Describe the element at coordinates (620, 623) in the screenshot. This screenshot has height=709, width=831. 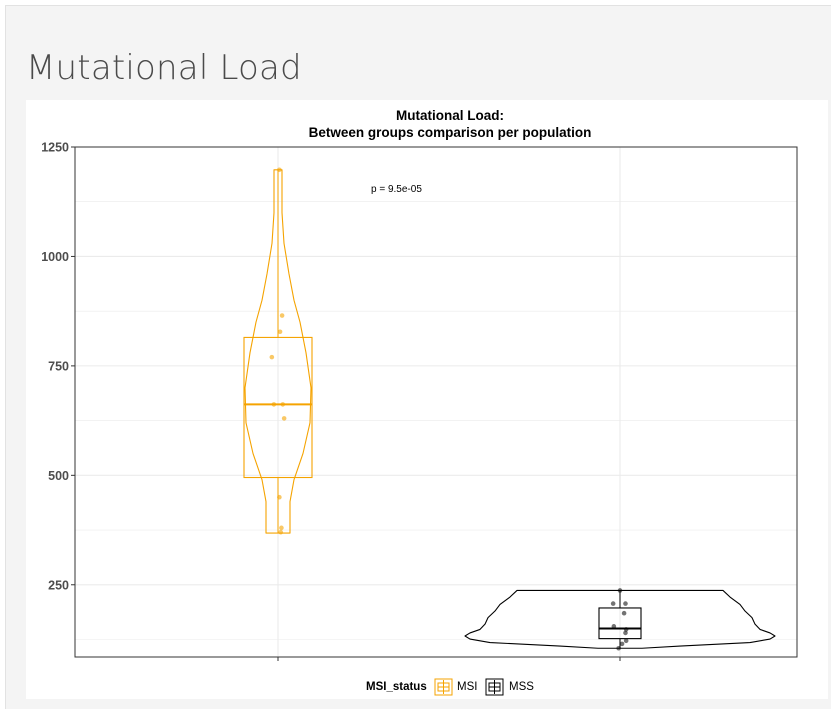
I see `box-mss` at that location.